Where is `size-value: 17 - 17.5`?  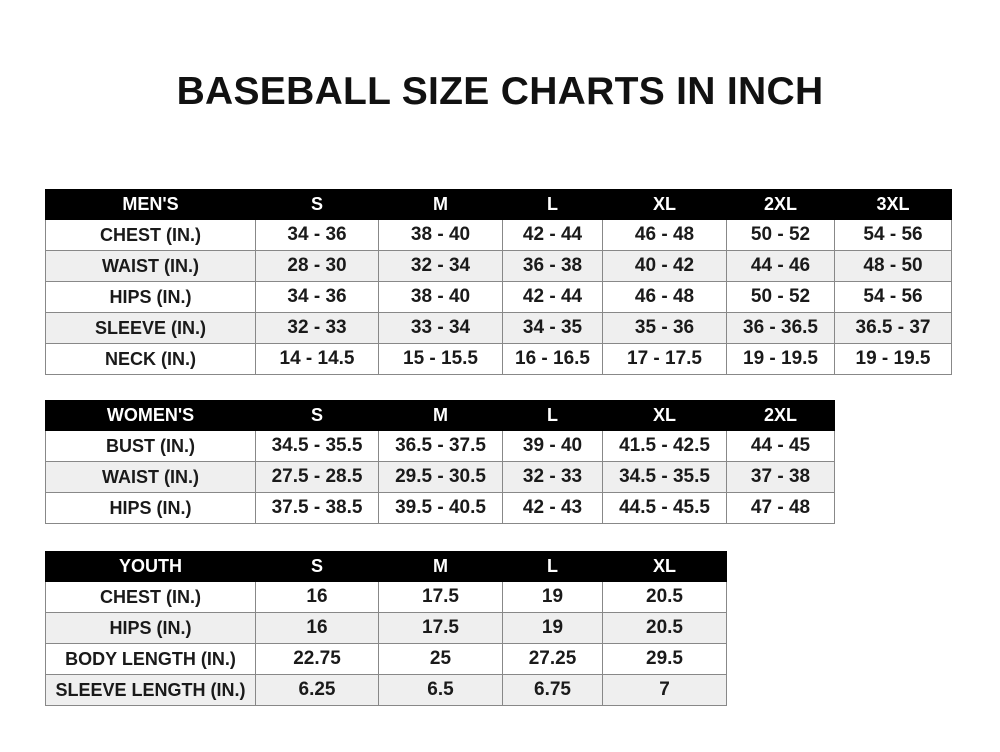
size-value: 17 - 17.5 is located at coordinates (664, 359).